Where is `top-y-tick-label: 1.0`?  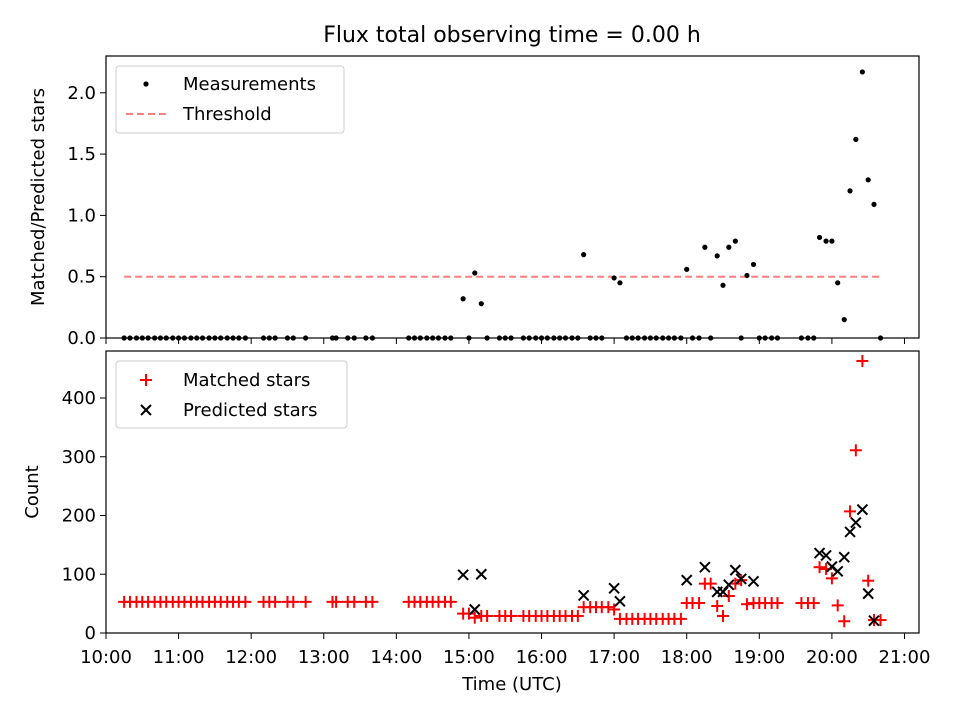
top-y-tick-label: 1.0 is located at coordinates (81, 215).